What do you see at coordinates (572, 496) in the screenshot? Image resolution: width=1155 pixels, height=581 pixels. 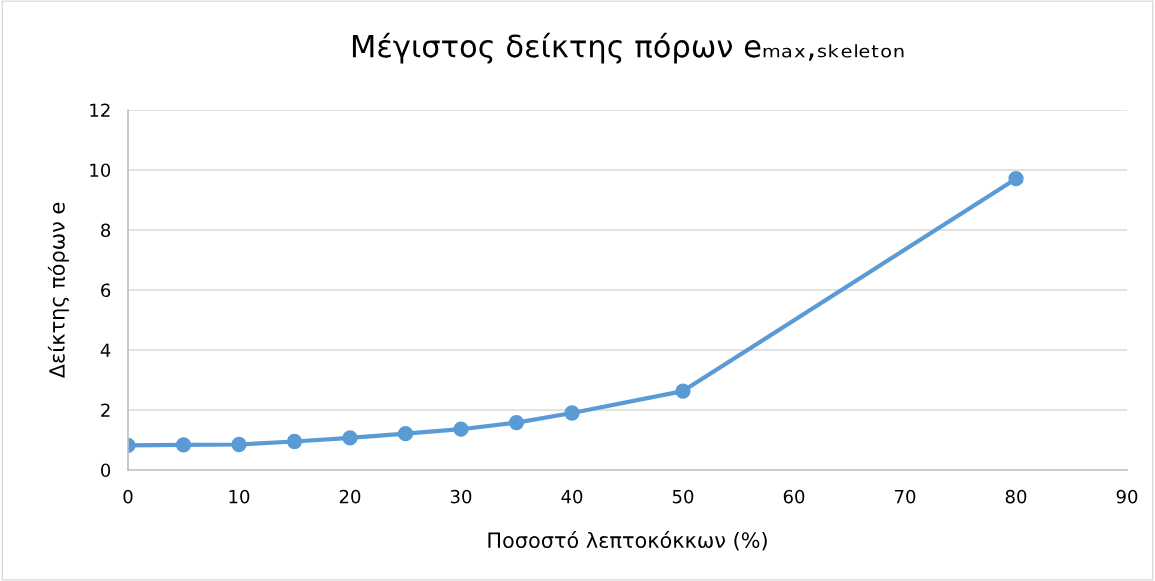 I see `x-tick-label: 40` at bounding box center [572, 496].